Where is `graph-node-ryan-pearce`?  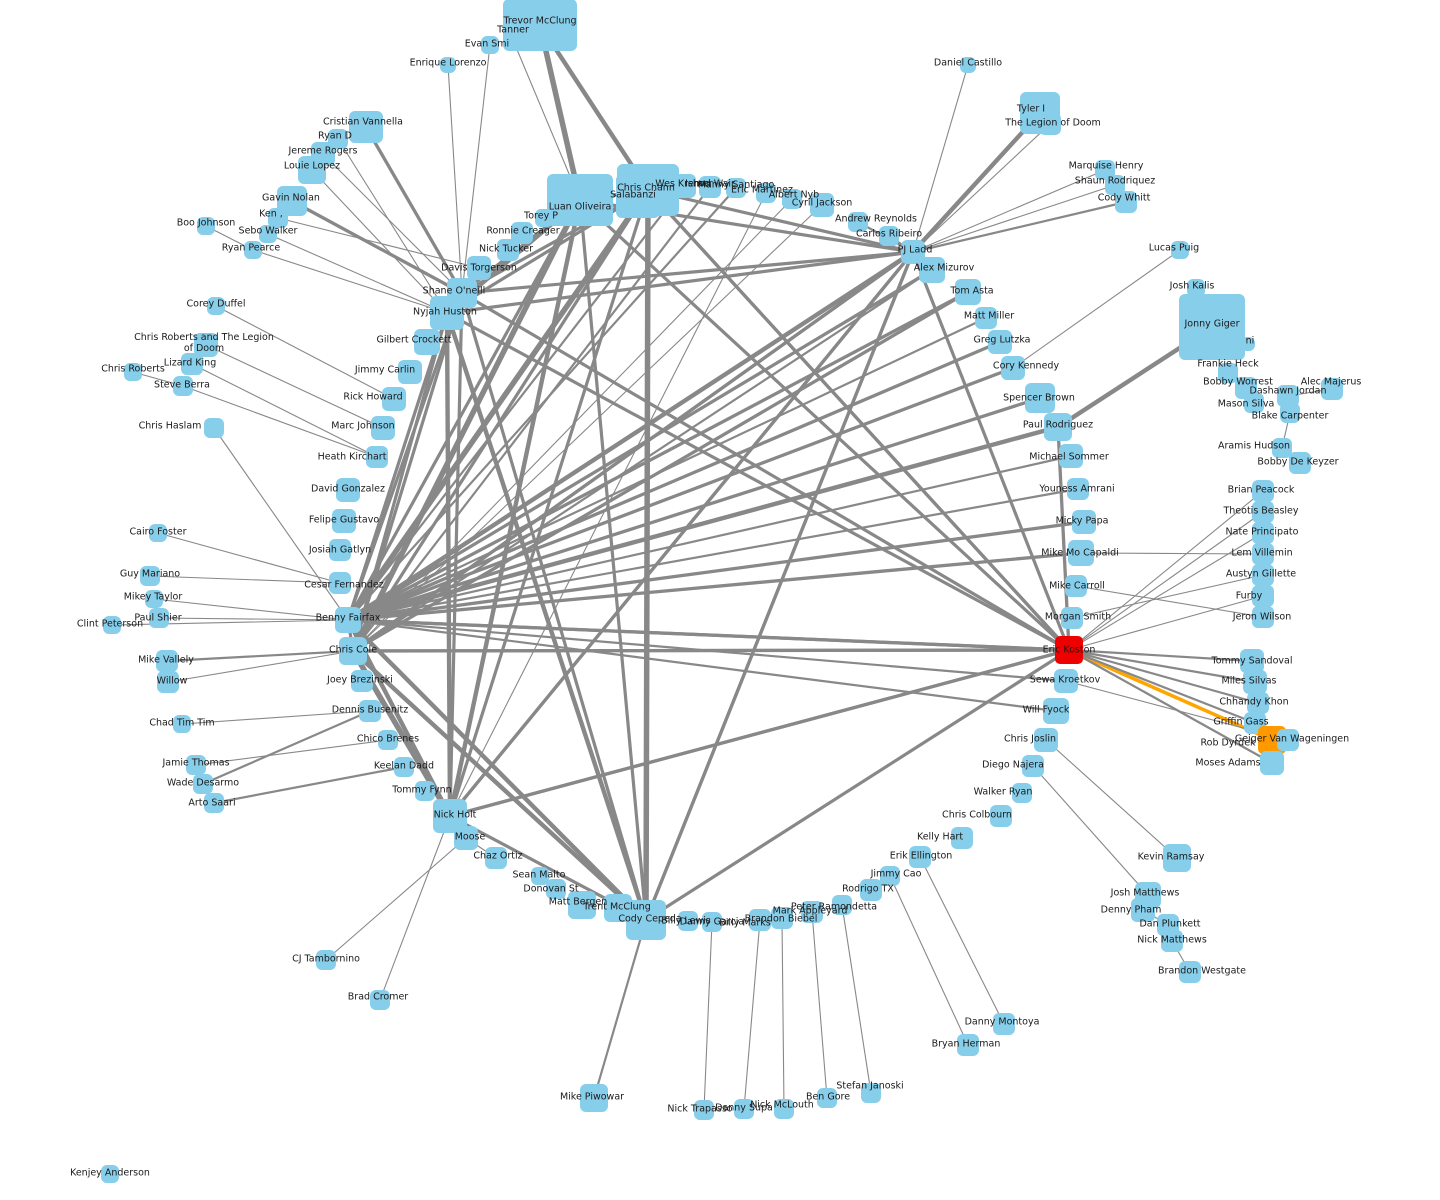 graph-node-ryan-pearce is located at coordinates (253, 250).